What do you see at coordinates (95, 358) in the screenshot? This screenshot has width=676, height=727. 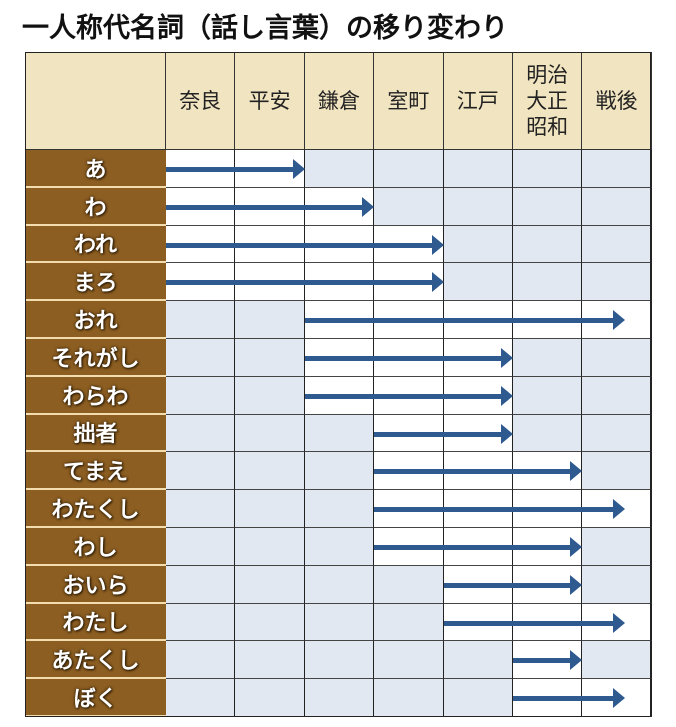 I see `pronoun-label: それがし` at bounding box center [95, 358].